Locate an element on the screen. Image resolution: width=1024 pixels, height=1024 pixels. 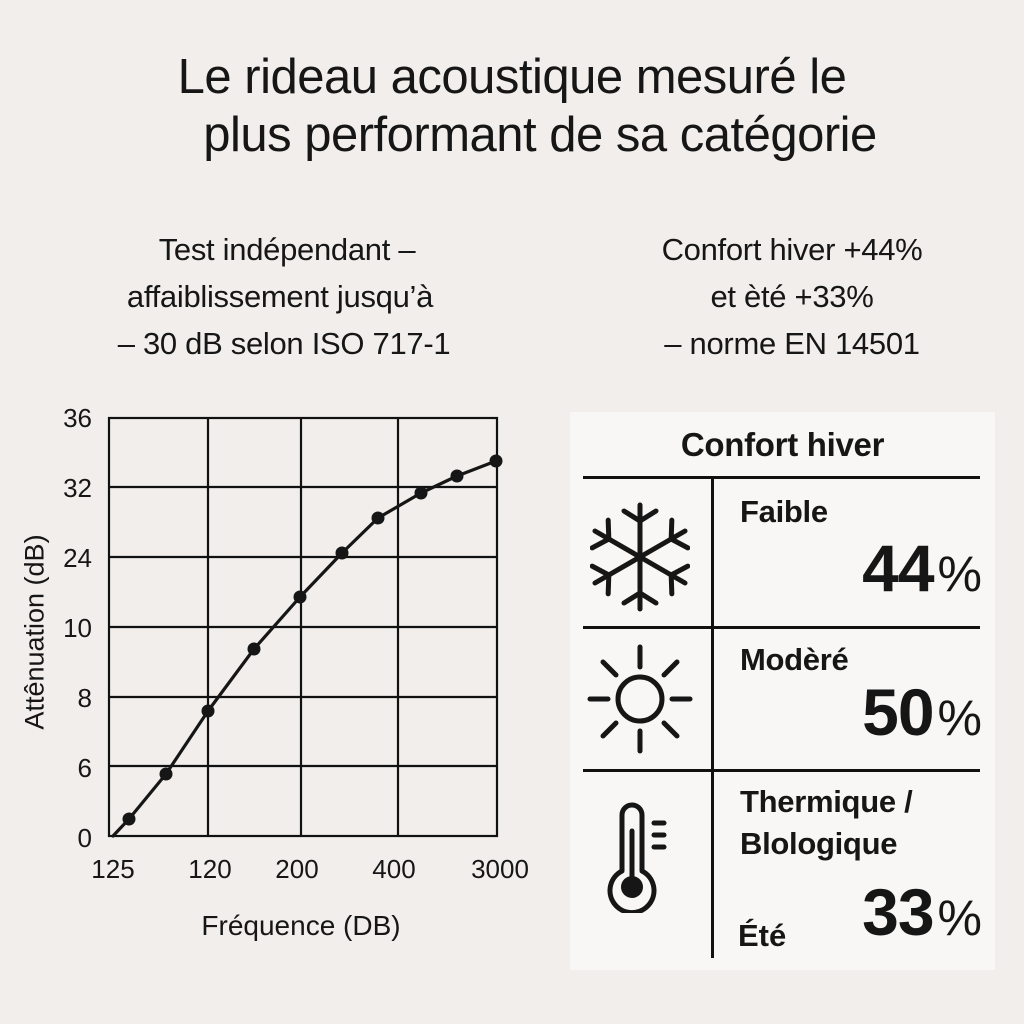
value-number: 44 is located at coordinates (898, 568).